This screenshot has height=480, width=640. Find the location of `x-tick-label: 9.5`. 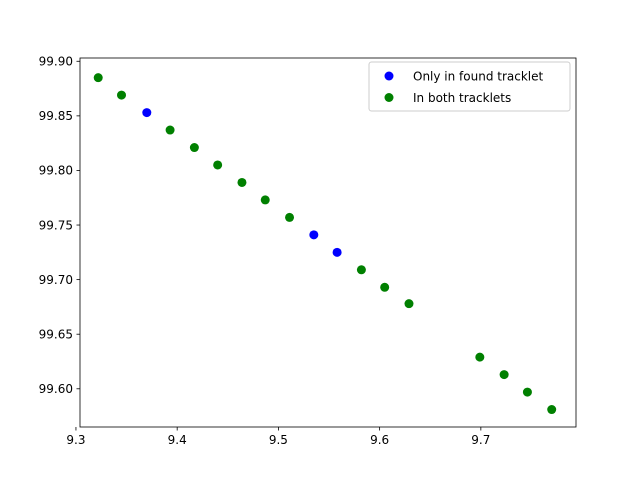

x-tick-label: 9.5 is located at coordinates (278, 440).